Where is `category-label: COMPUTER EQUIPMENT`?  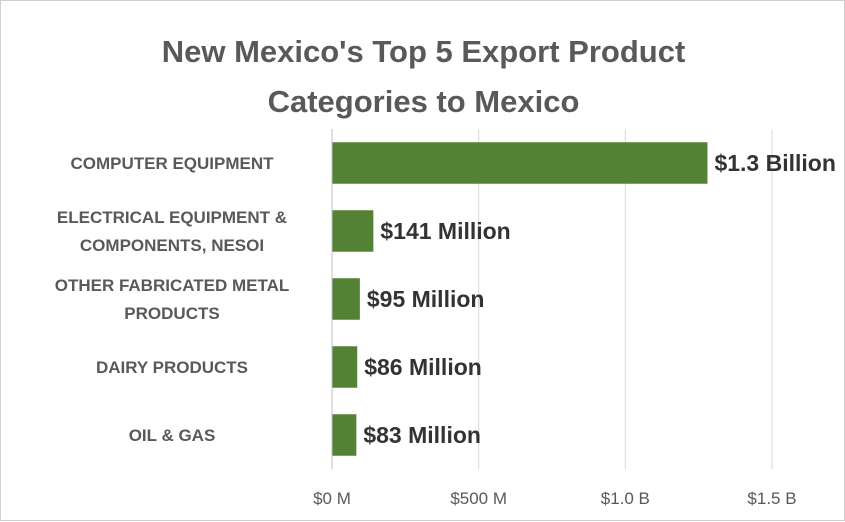 category-label: COMPUTER EQUIPMENT is located at coordinates (172, 163).